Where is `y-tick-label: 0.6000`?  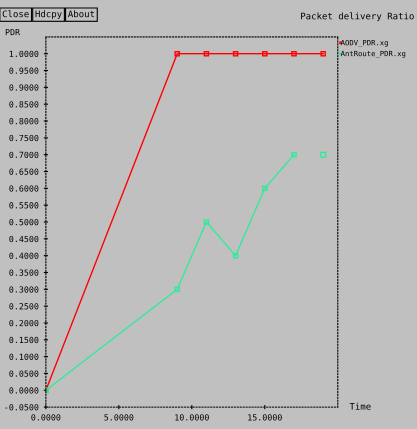
y-tick-label: 0.6000 is located at coordinates (23, 188).